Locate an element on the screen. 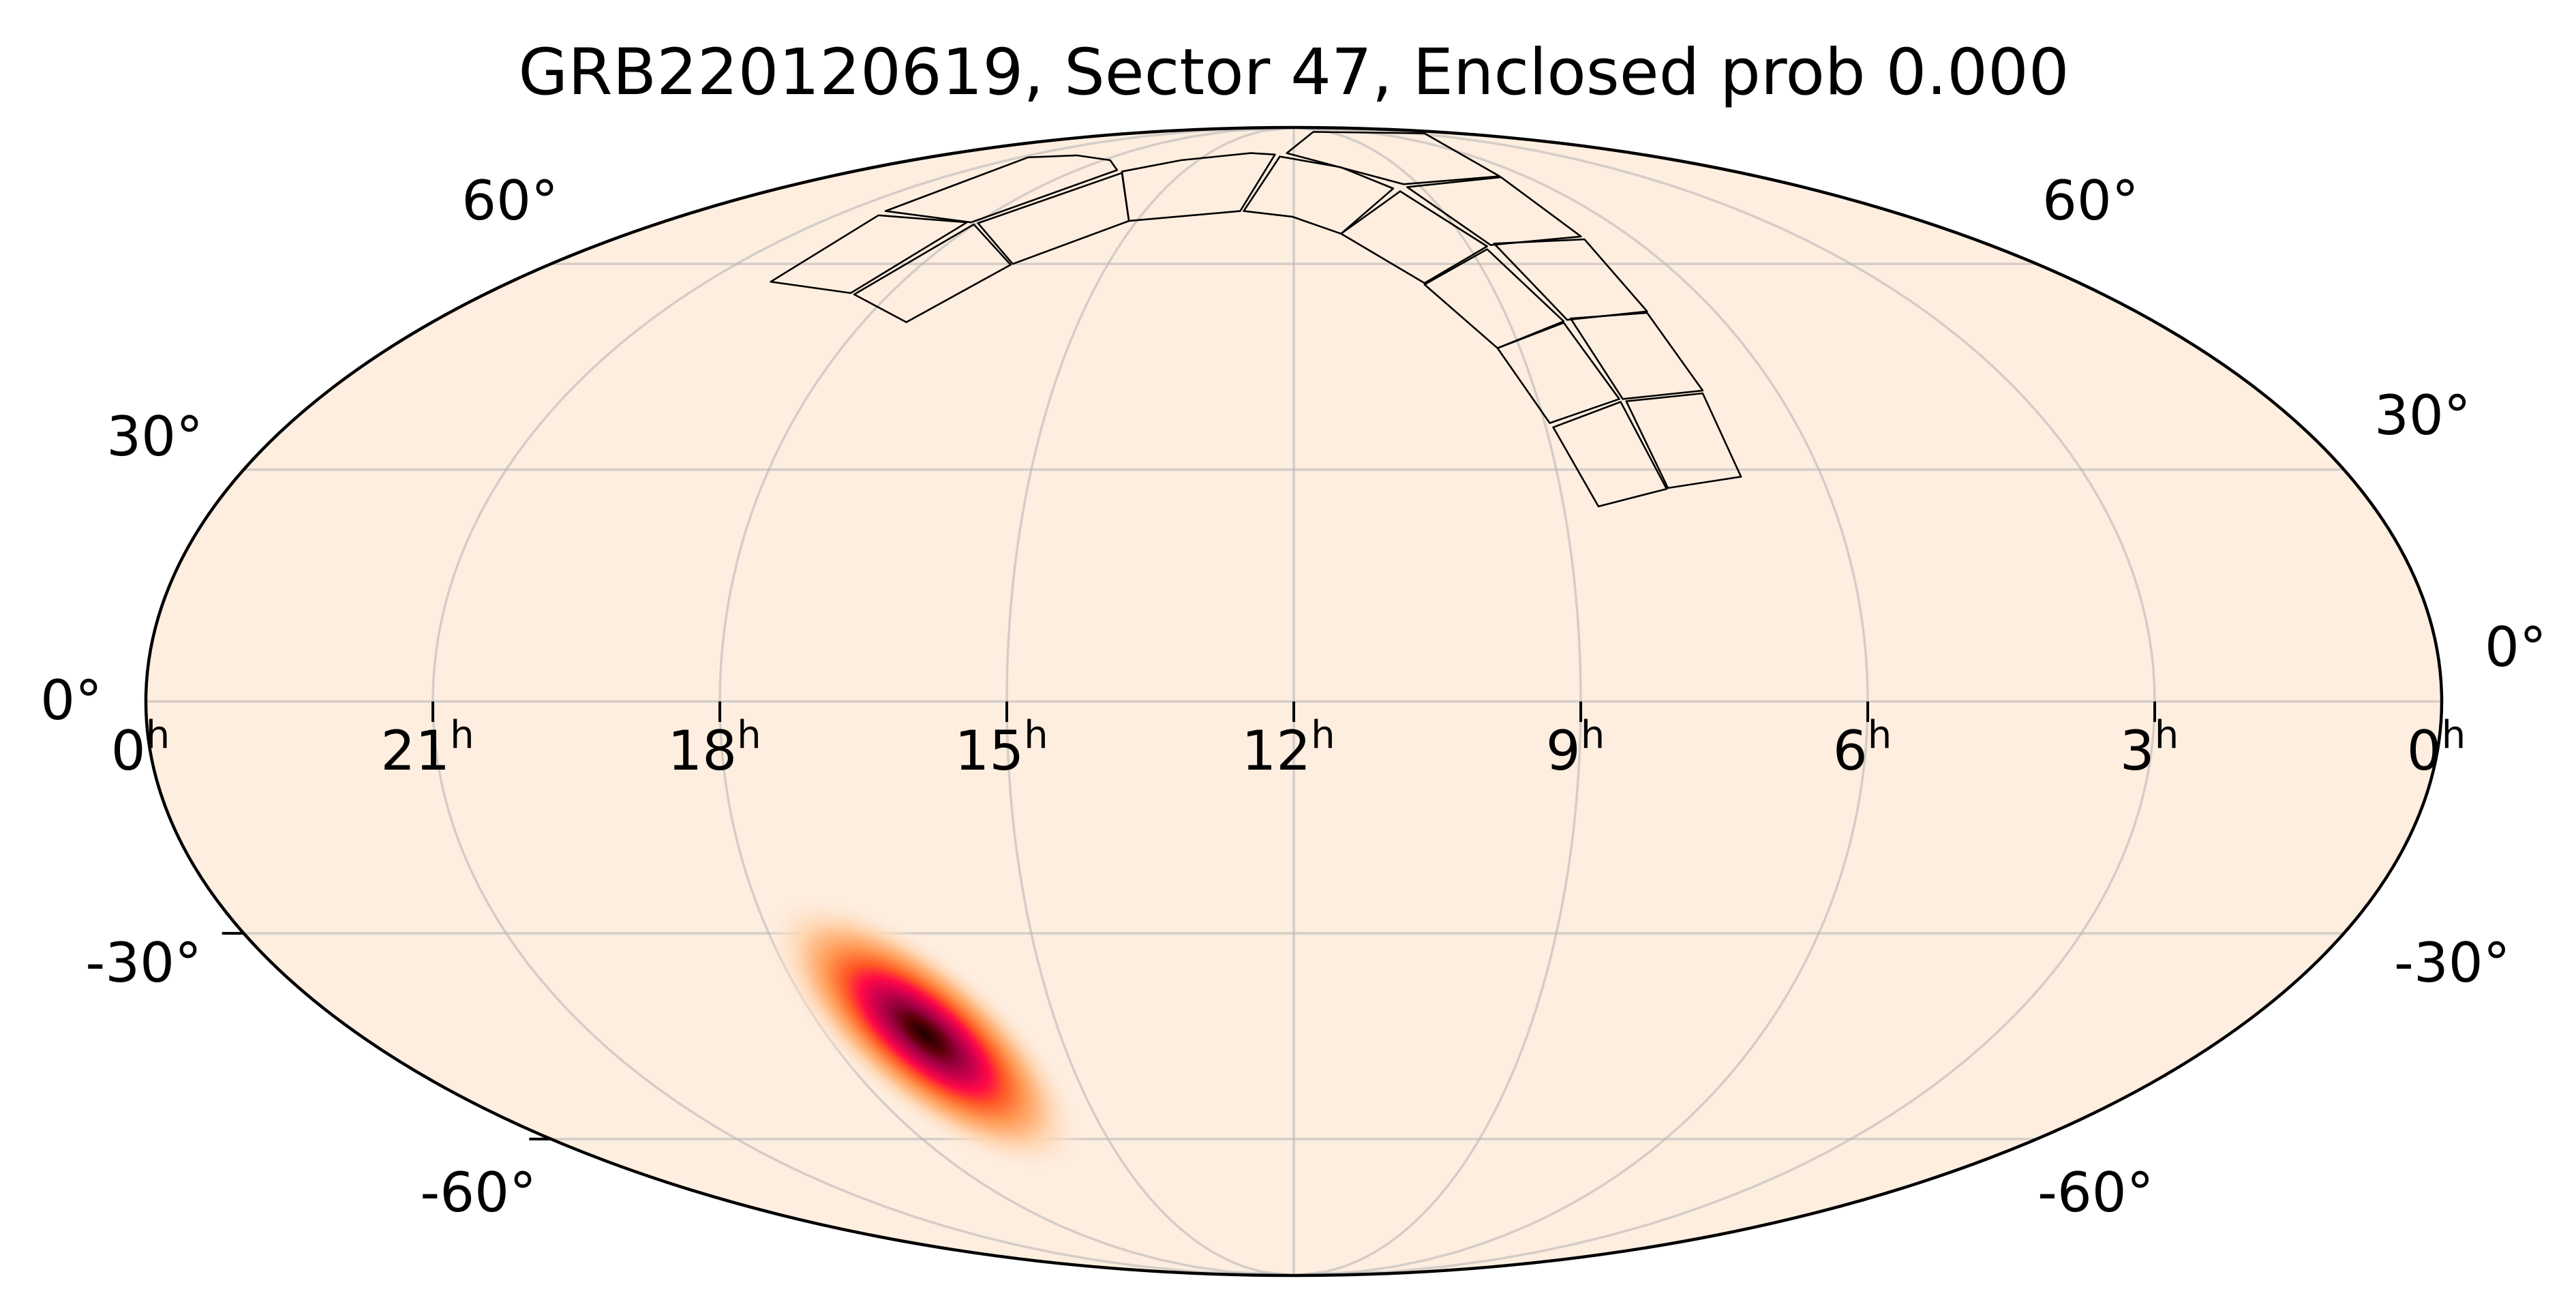 The width and height of the screenshot is (2576, 1315). dec-tick-label-left: 0° is located at coordinates (71, 701).